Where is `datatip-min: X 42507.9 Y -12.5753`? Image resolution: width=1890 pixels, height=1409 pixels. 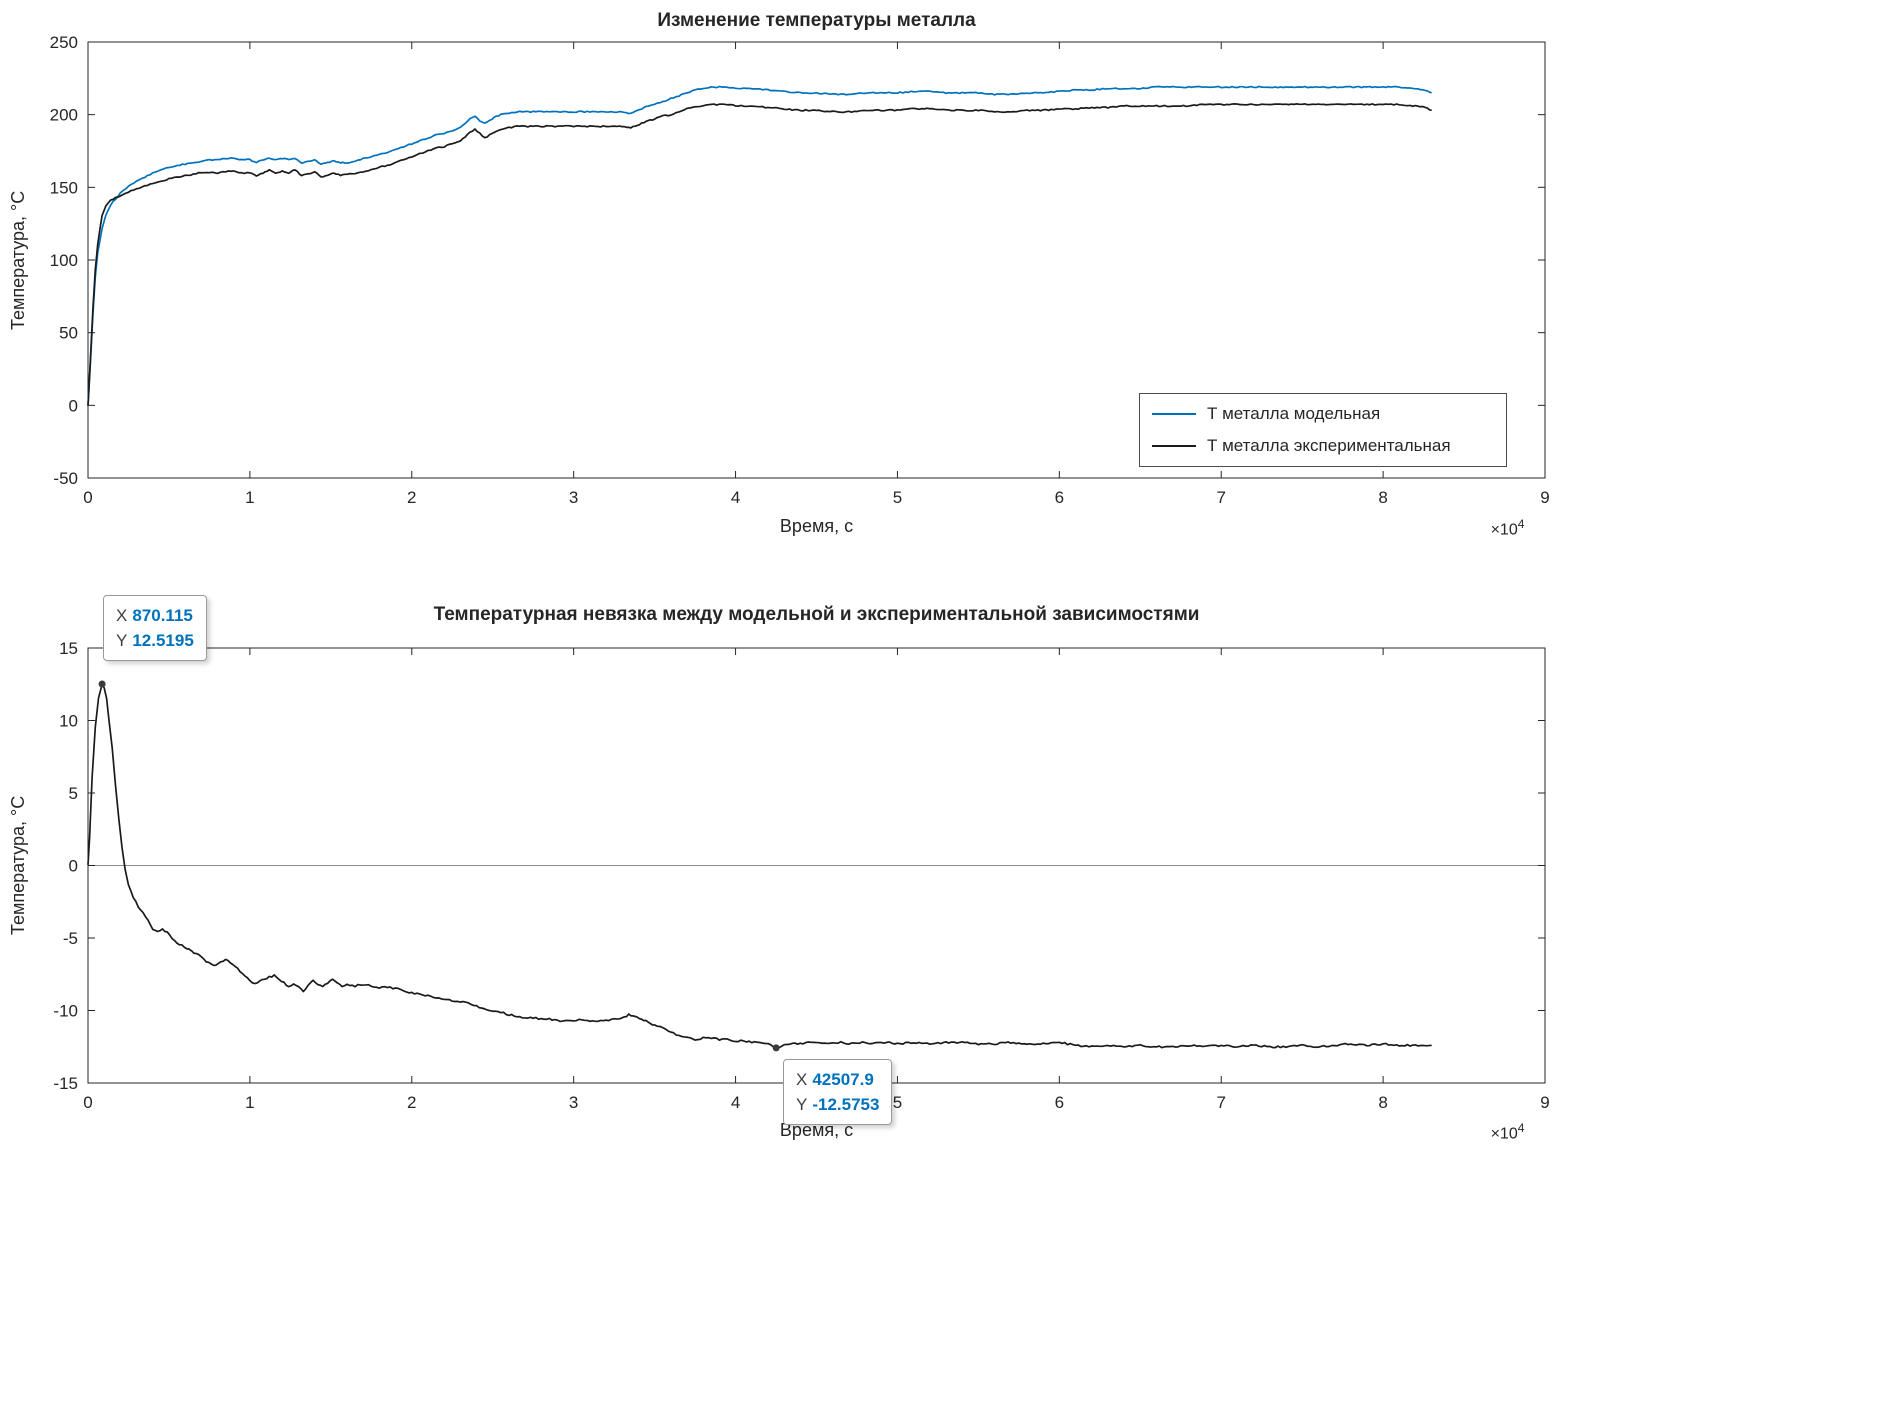
datatip-min: X 42507.9 Y -12.5753 is located at coordinates (838, 1092).